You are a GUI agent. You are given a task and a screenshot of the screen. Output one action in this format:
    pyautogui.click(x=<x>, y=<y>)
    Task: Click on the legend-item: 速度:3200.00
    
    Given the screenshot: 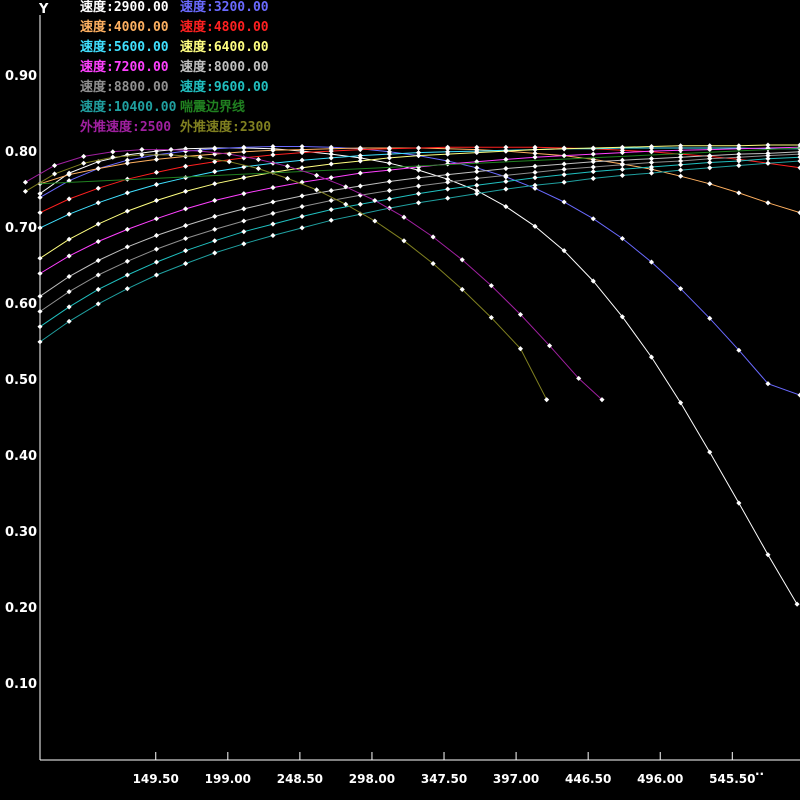 What is the action you would take?
    pyautogui.click(x=224, y=7)
    